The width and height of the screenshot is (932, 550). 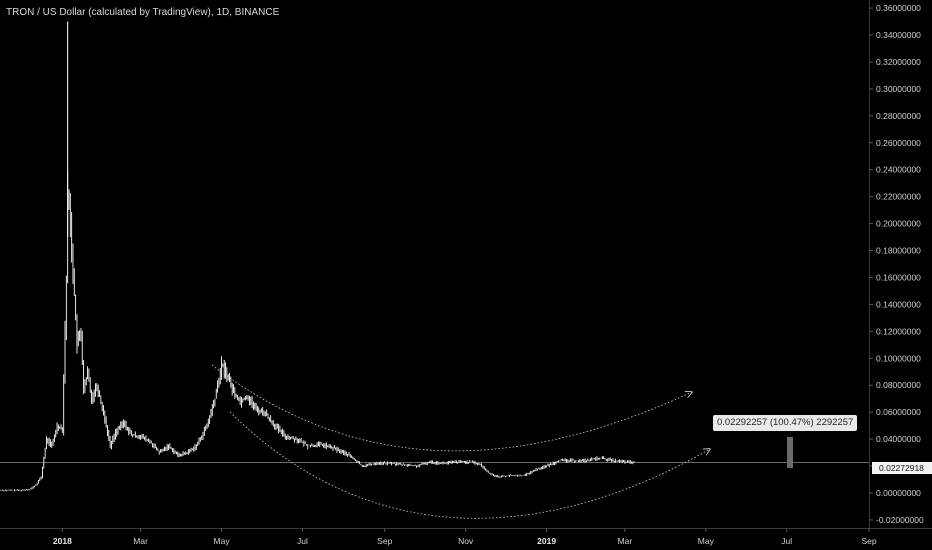 What do you see at coordinates (546, 541) in the screenshot?
I see `x-tick-label: 2019` at bounding box center [546, 541].